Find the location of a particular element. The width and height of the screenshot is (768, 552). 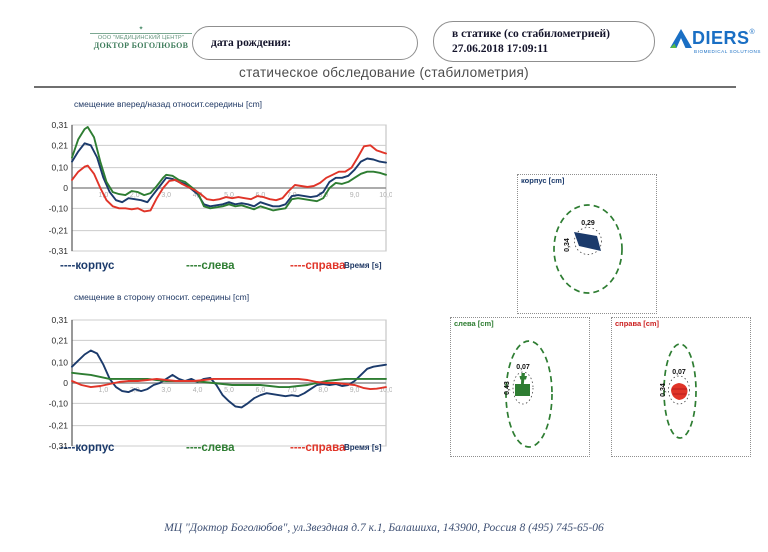

svg-text: 1,0 is located at coordinates (104, 390).